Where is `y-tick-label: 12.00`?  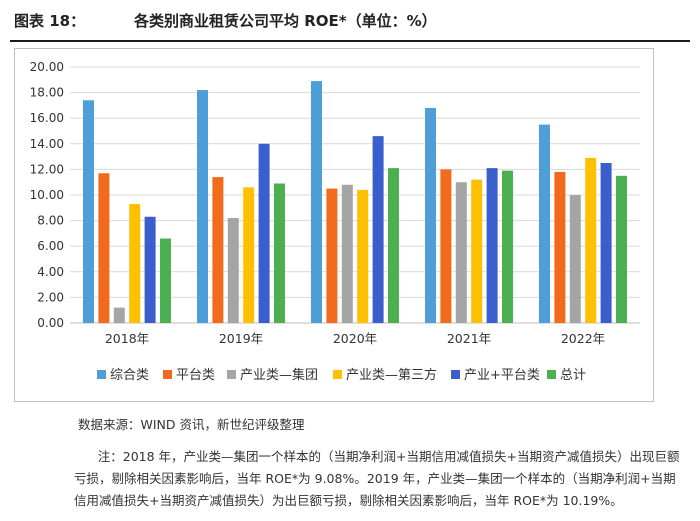
y-tick-label: 12.00 is located at coordinates (47, 169).